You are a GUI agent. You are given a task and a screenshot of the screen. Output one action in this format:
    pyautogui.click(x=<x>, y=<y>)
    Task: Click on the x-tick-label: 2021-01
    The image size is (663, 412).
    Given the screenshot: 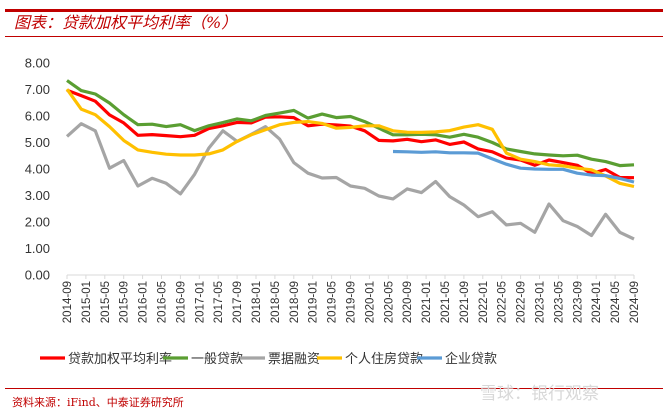 What is the action you would take?
    pyautogui.click(x=427, y=302)
    